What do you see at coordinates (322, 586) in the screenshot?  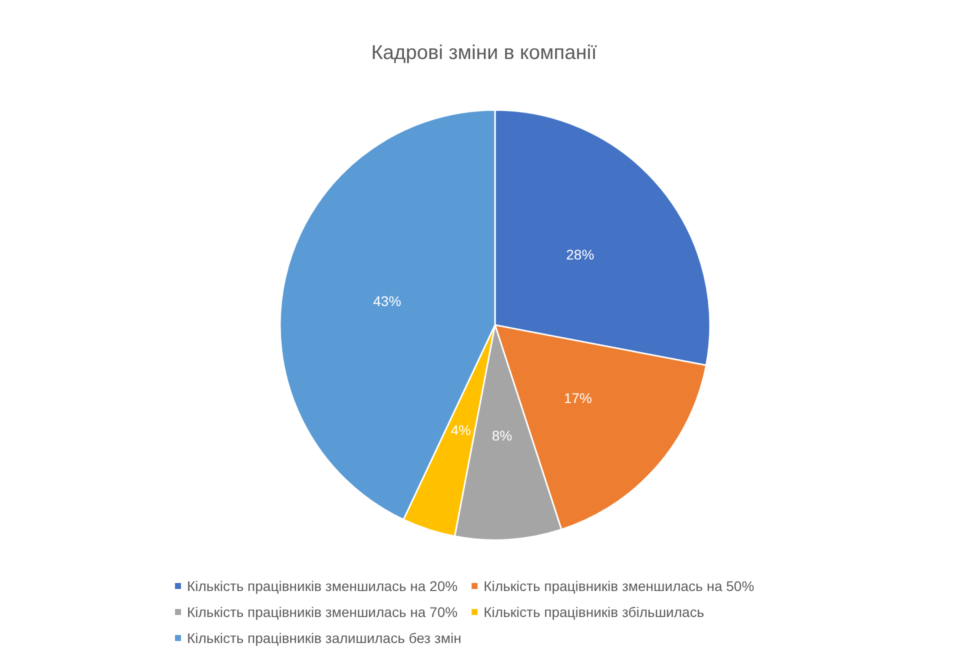 I see `legend-label: Кількість працівників зменшилась на 20%` at bounding box center [322, 586].